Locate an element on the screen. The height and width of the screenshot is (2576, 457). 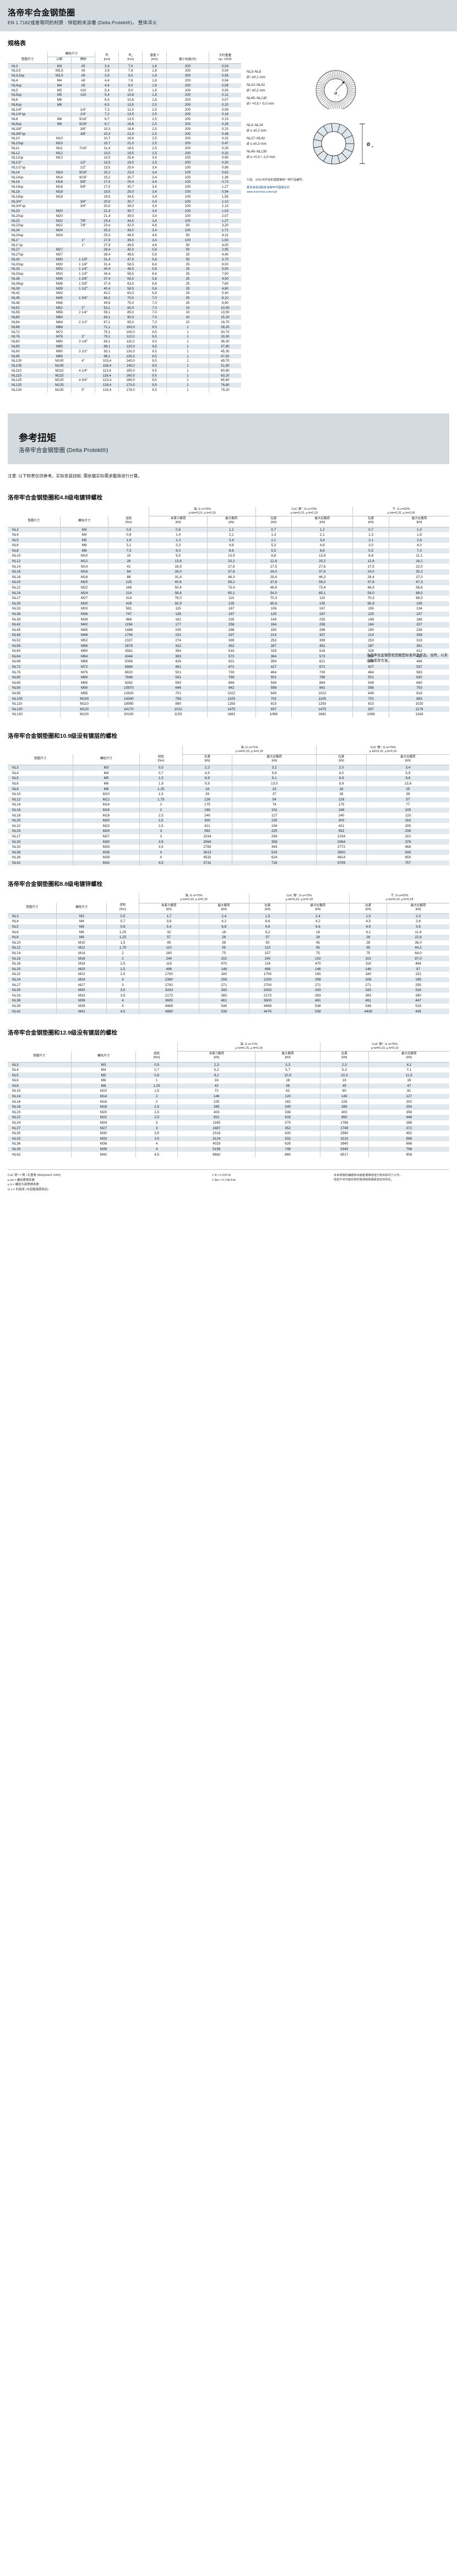
table-row: NL5sp M5 #10 5,4 10,8 1,8 200 0,11 is located at coordinates (125, 95).